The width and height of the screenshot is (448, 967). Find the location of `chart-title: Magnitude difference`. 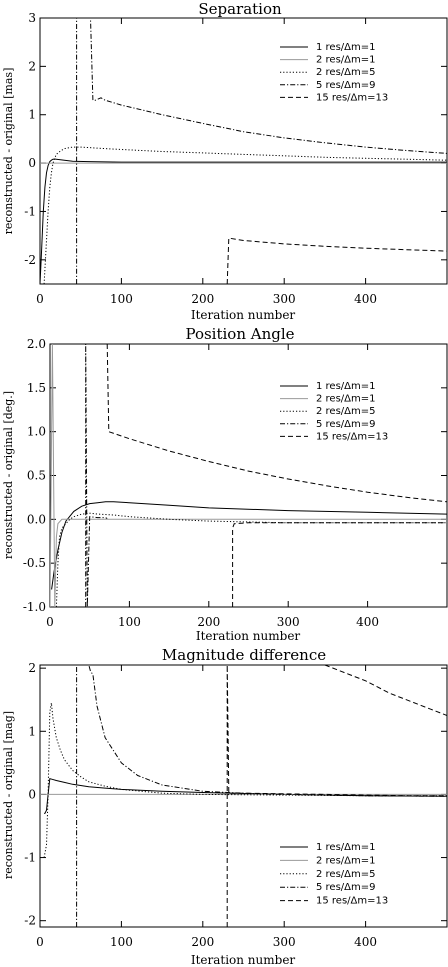

chart-title: Magnitude difference is located at coordinates (244, 655).